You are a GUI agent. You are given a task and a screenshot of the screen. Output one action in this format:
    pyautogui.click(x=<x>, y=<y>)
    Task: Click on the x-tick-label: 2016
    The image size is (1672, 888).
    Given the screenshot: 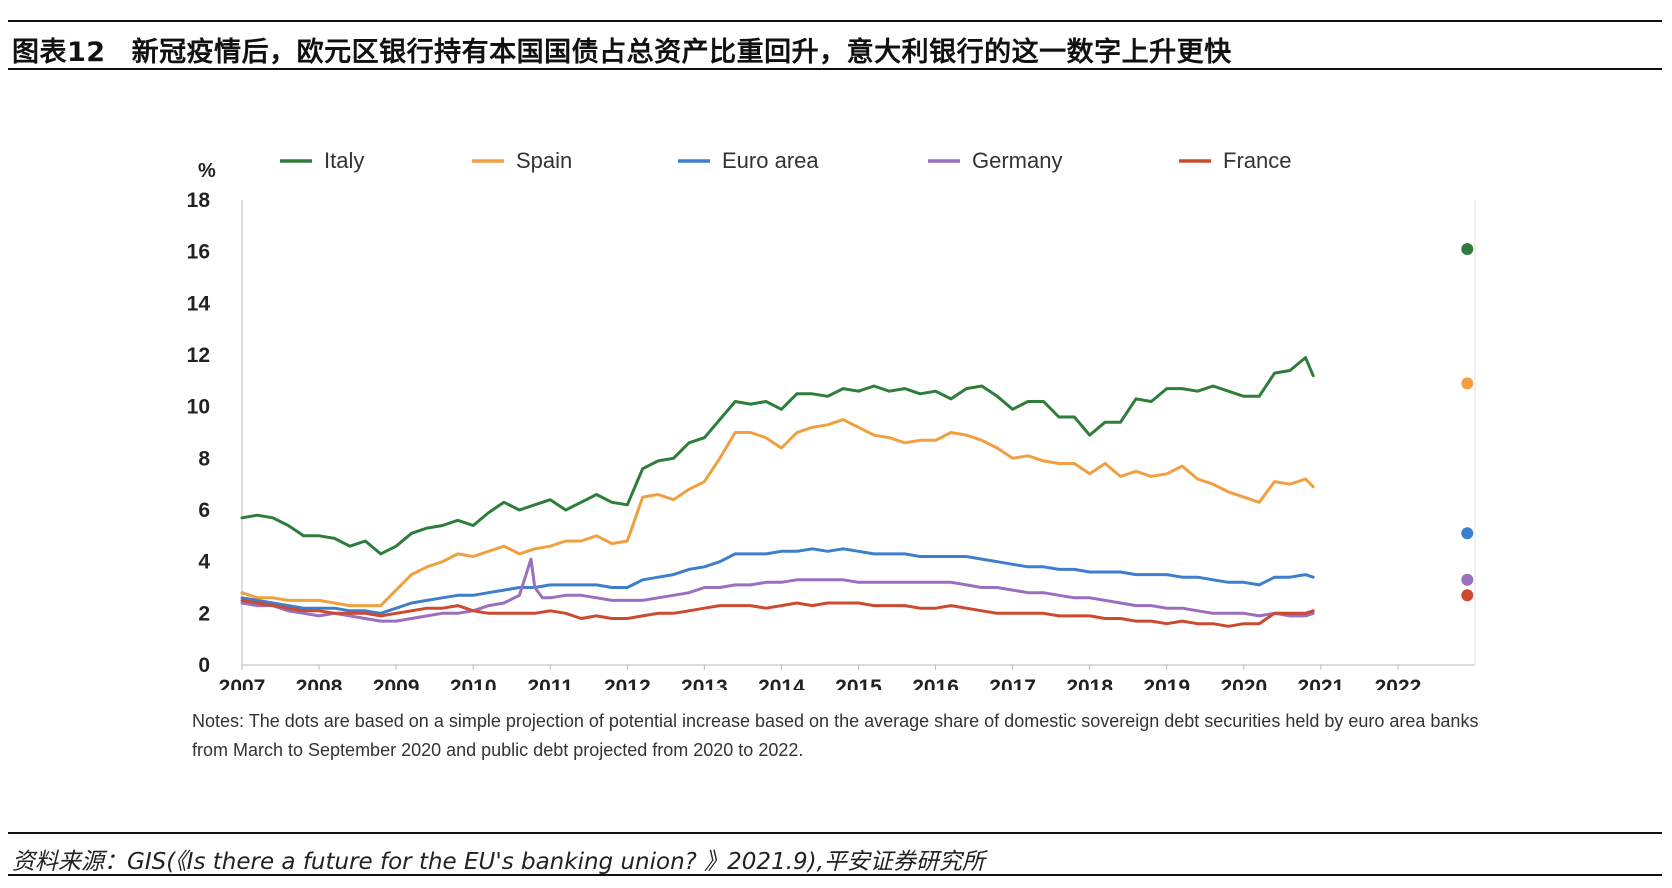 What is the action you would take?
    pyautogui.click(x=935, y=683)
    